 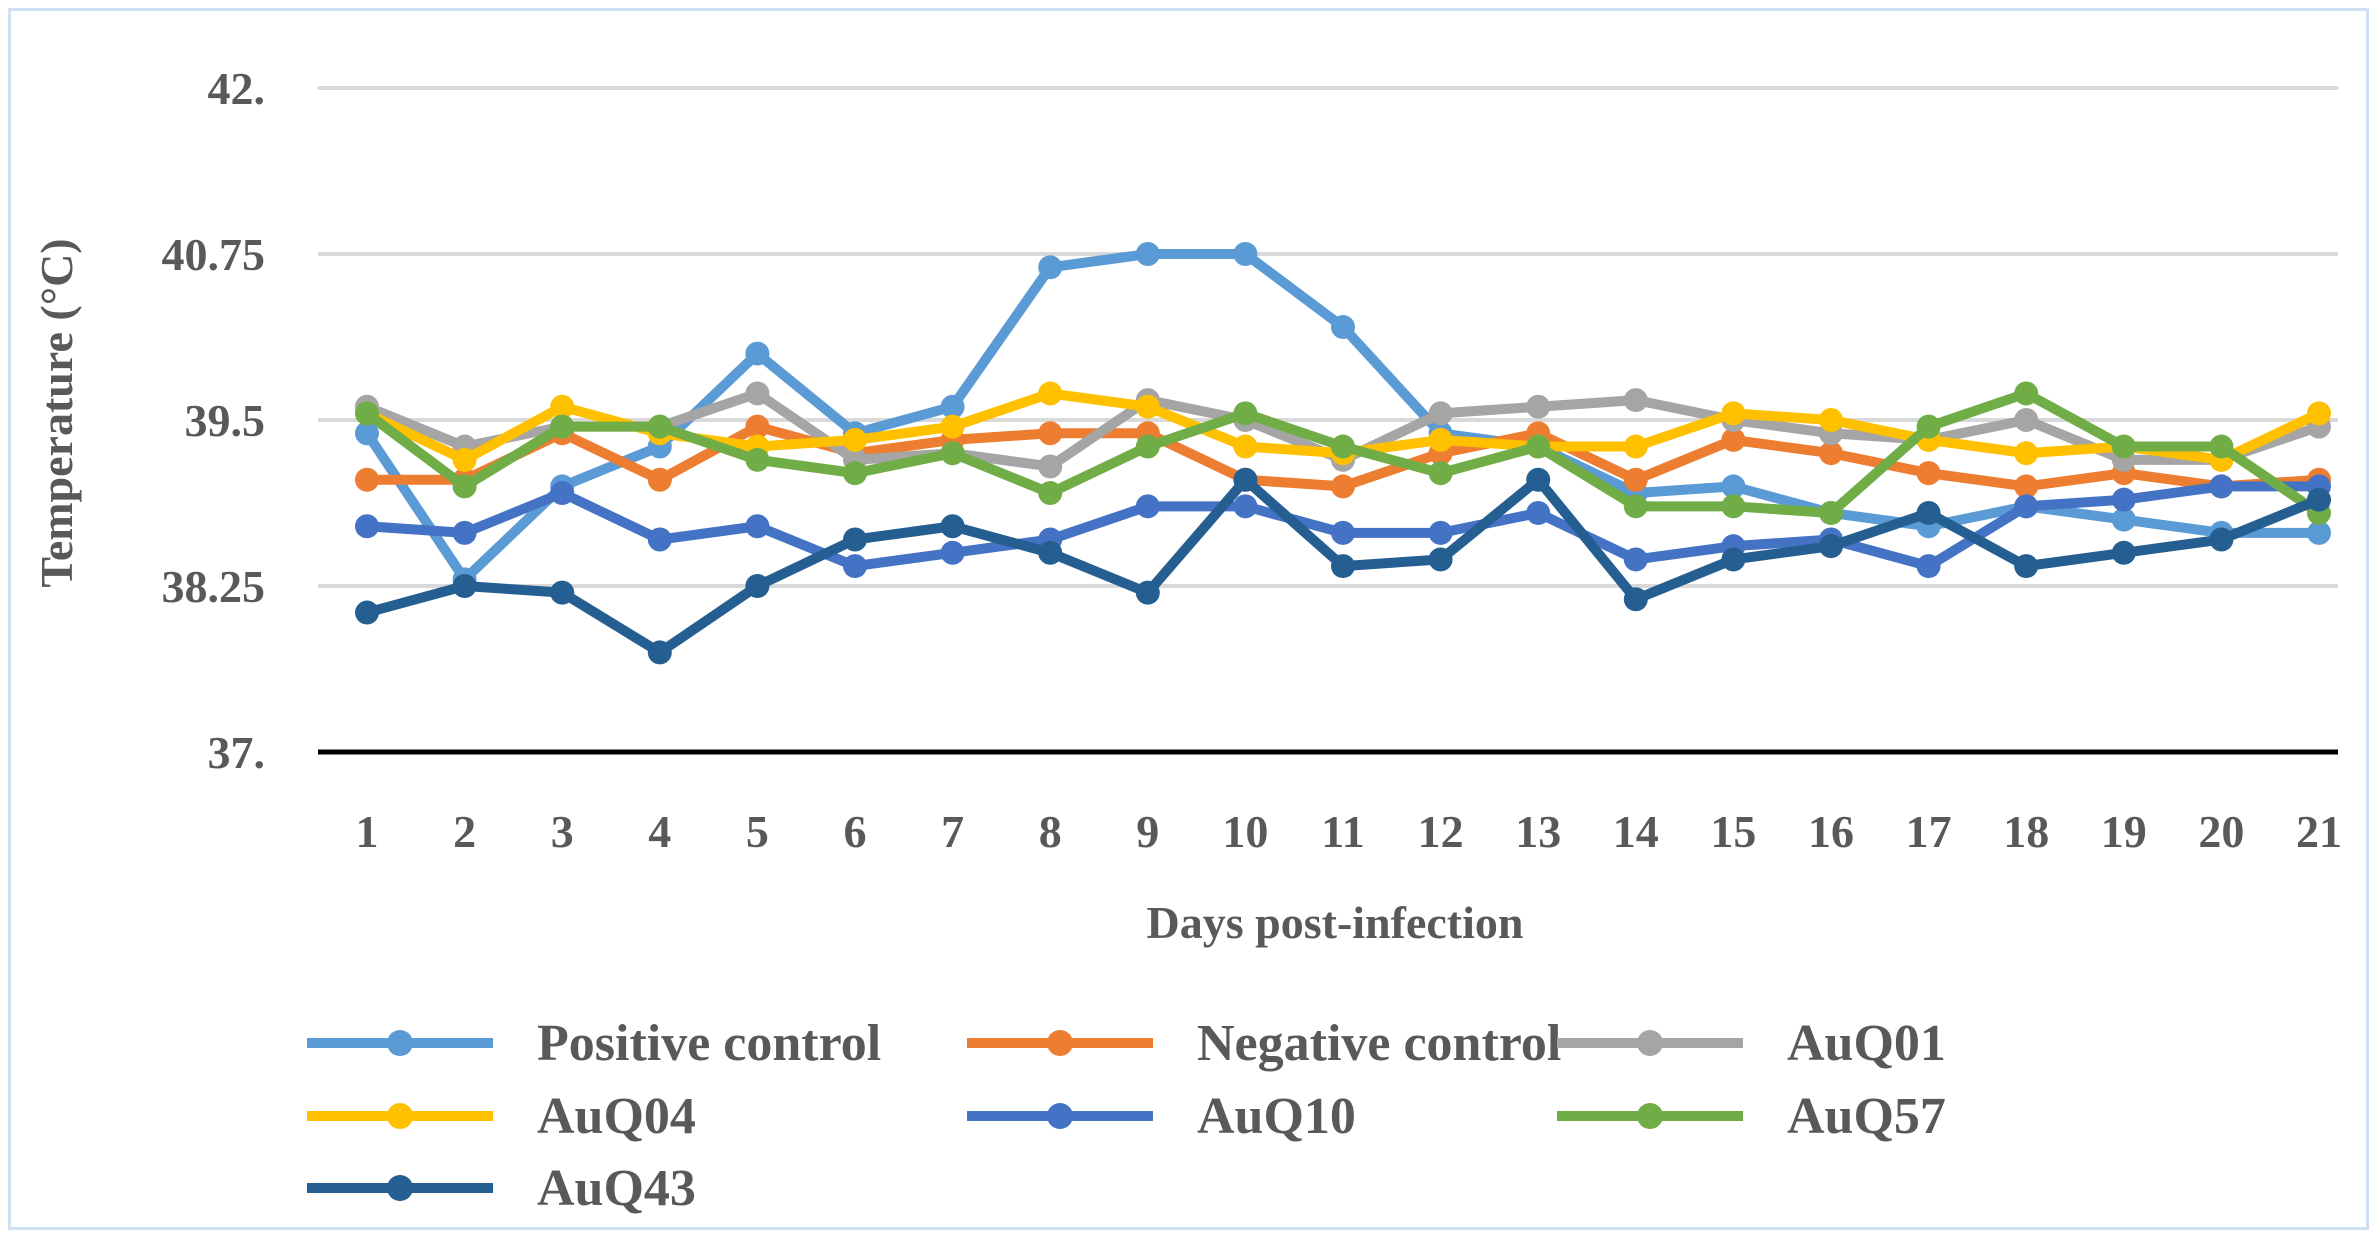 What do you see at coordinates (1866, 1116) in the screenshot?
I see `legend-label: AuQ57` at bounding box center [1866, 1116].